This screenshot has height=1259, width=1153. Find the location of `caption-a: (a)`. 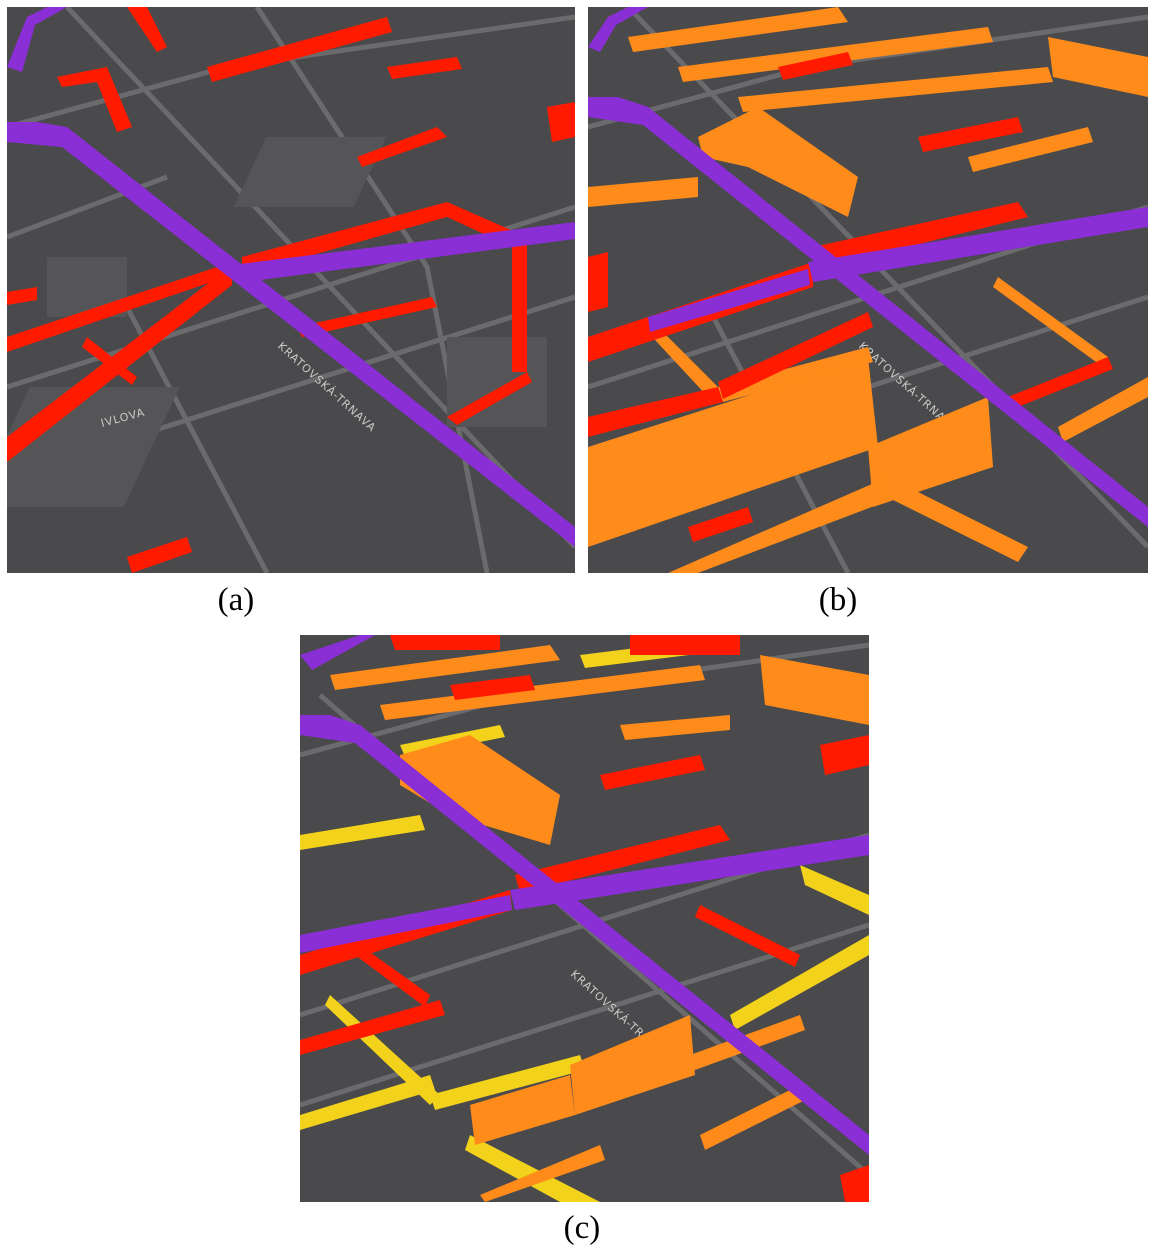

caption-a: (a) is located at coordinates (236, 600).